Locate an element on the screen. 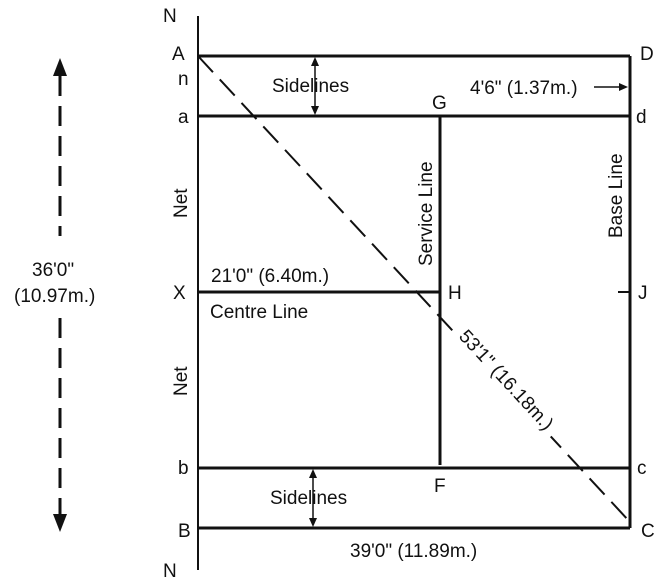  label-D: D is located at coordinates (647, 54).